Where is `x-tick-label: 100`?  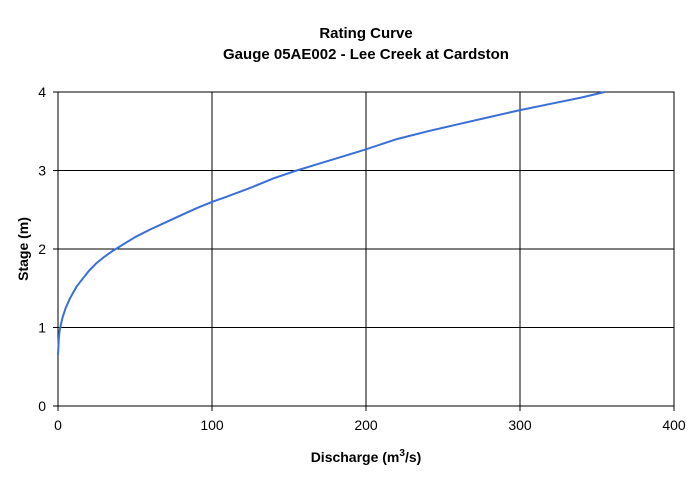 x-tick-label: 100 is located at coordinates (212, 425).